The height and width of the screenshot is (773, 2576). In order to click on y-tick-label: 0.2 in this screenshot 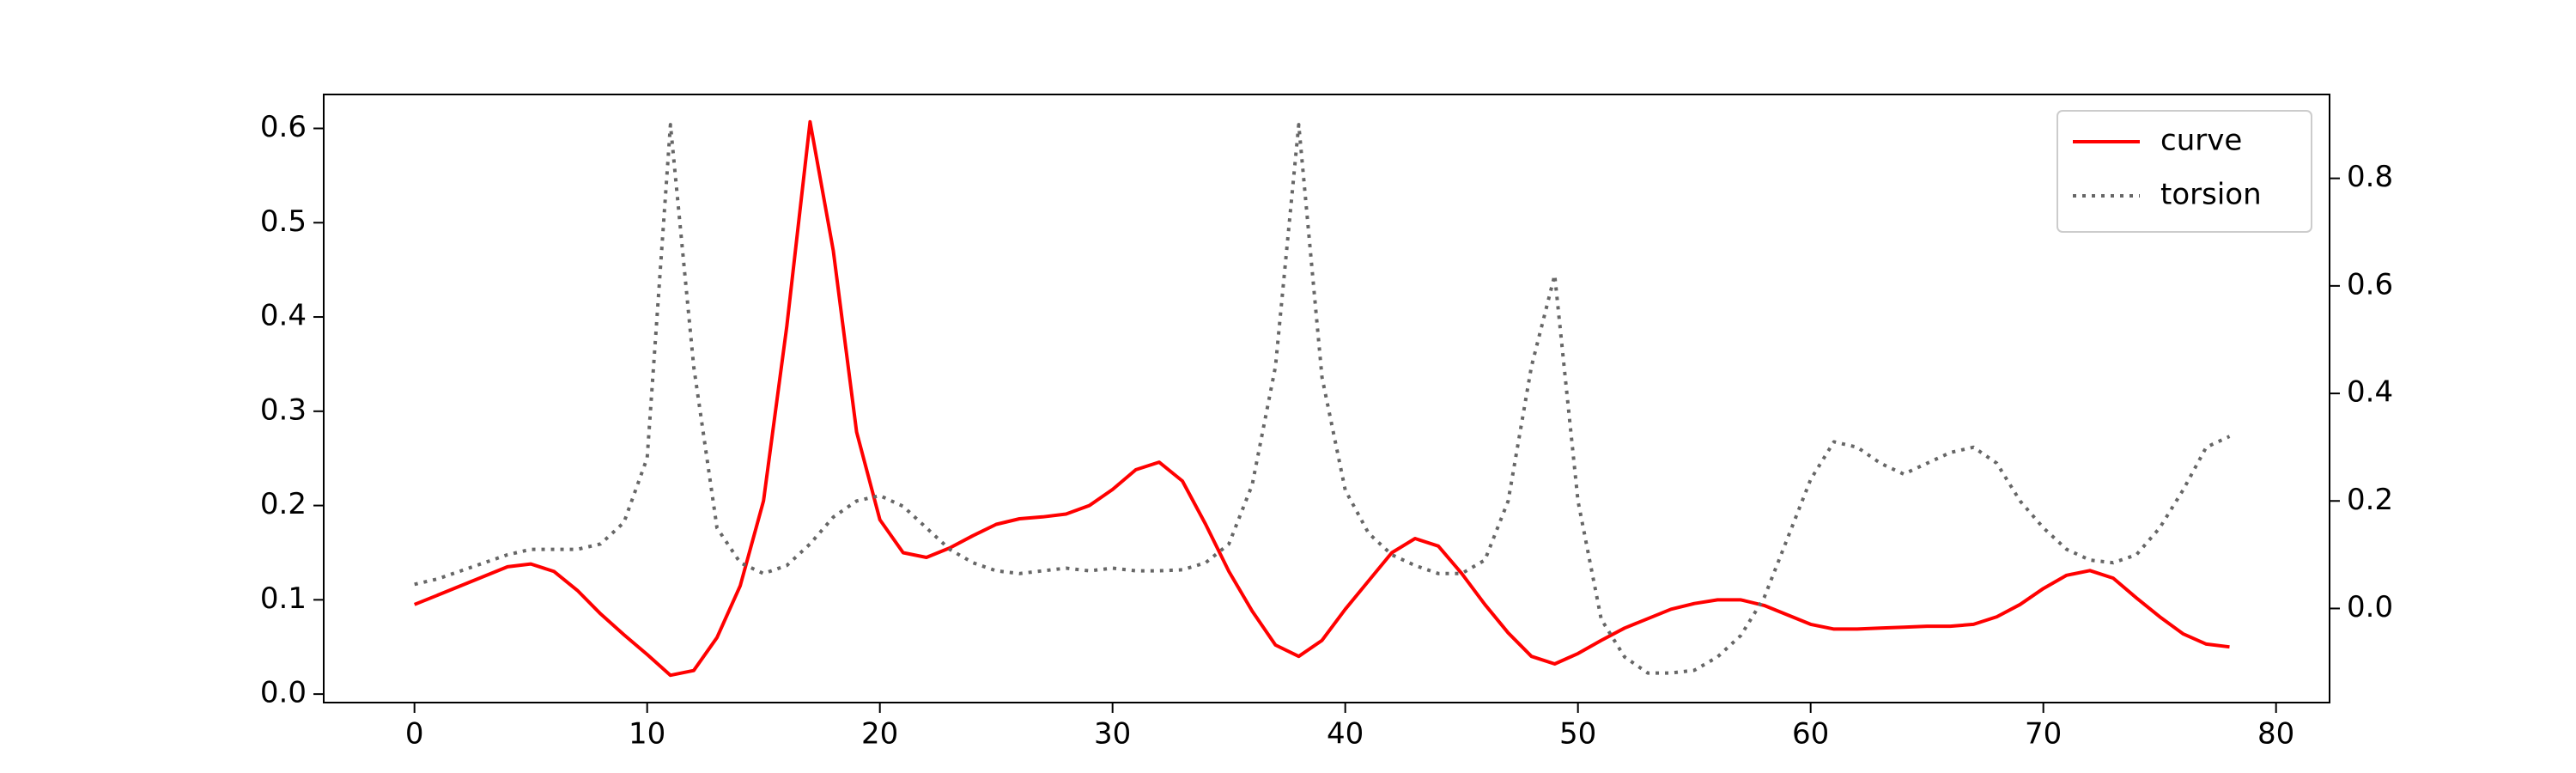, I will do `click(283, 504)`.